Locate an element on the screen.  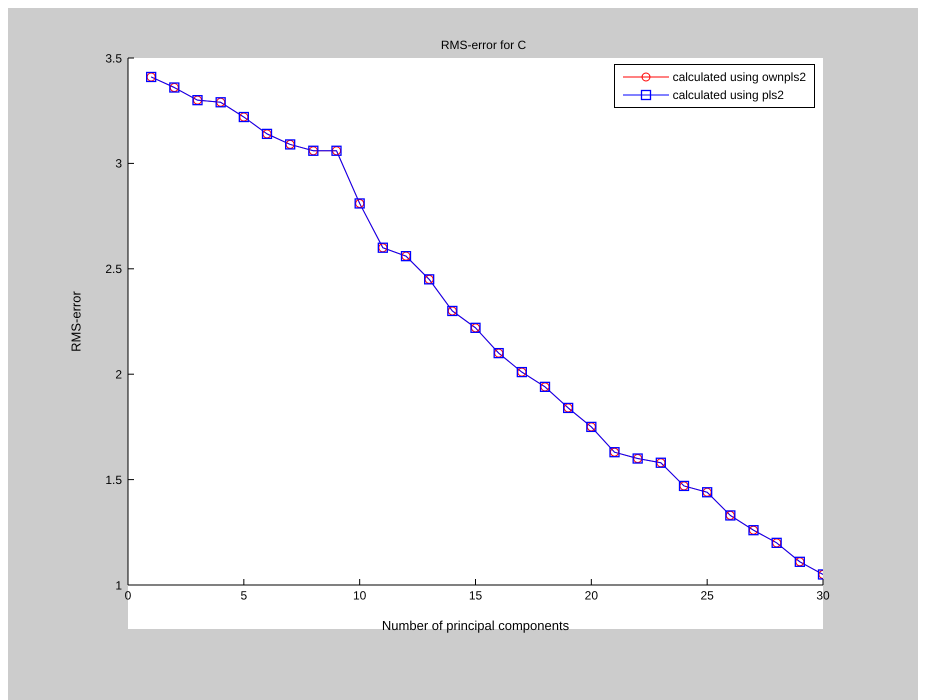
y-tick-label: 3.5 is located at coordinates (113, 58).